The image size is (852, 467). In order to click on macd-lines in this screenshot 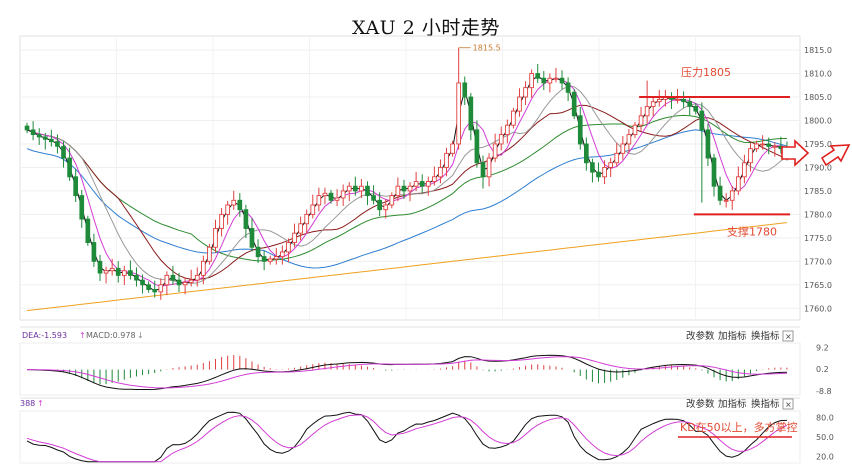, I will do `click(407, 372)`.